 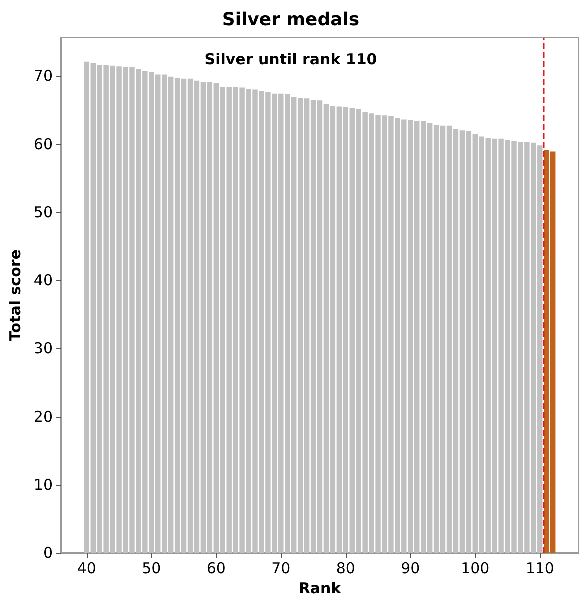 What do you see at coordinates (216, 569) in the screenshot?
I see `x-tick-label: 60` at bounding box center [216, 569].